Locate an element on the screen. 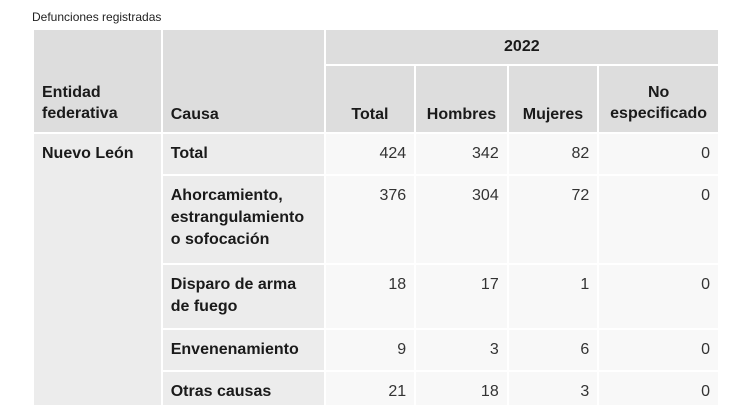  causa-cell: Envenenamiento is located at coordinates (243, 350).